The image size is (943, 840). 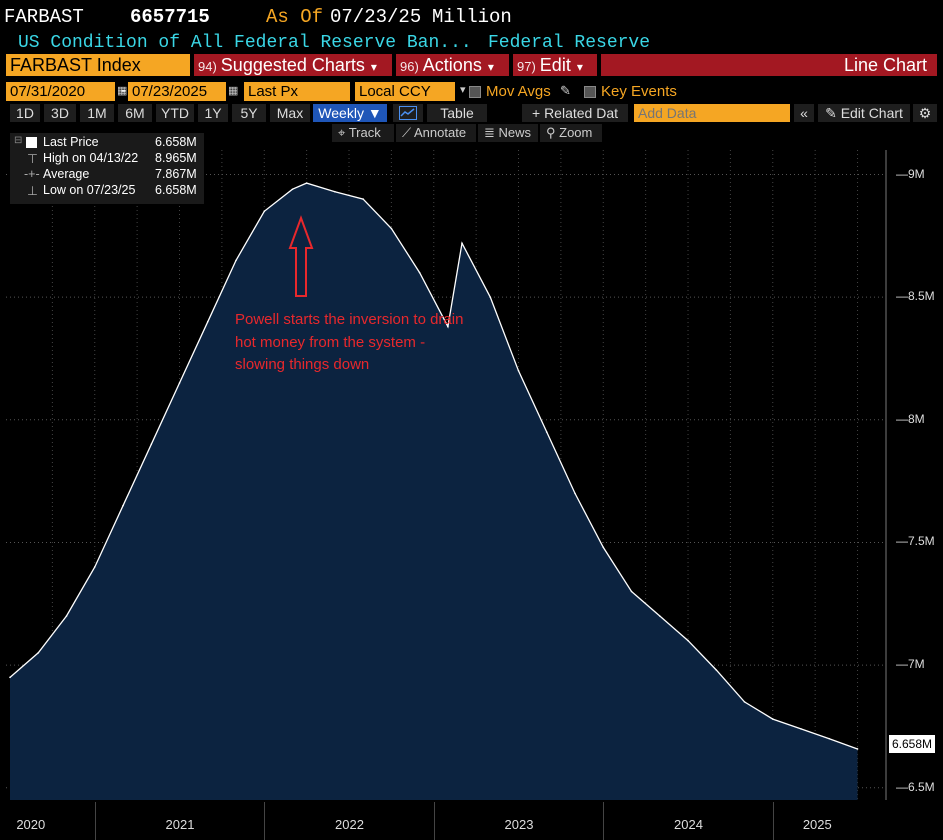 What do you see at coordinates (32, 191) in the screenshot?
I see `low-marker-icon: ⊥` at bounding box center [32, 191].